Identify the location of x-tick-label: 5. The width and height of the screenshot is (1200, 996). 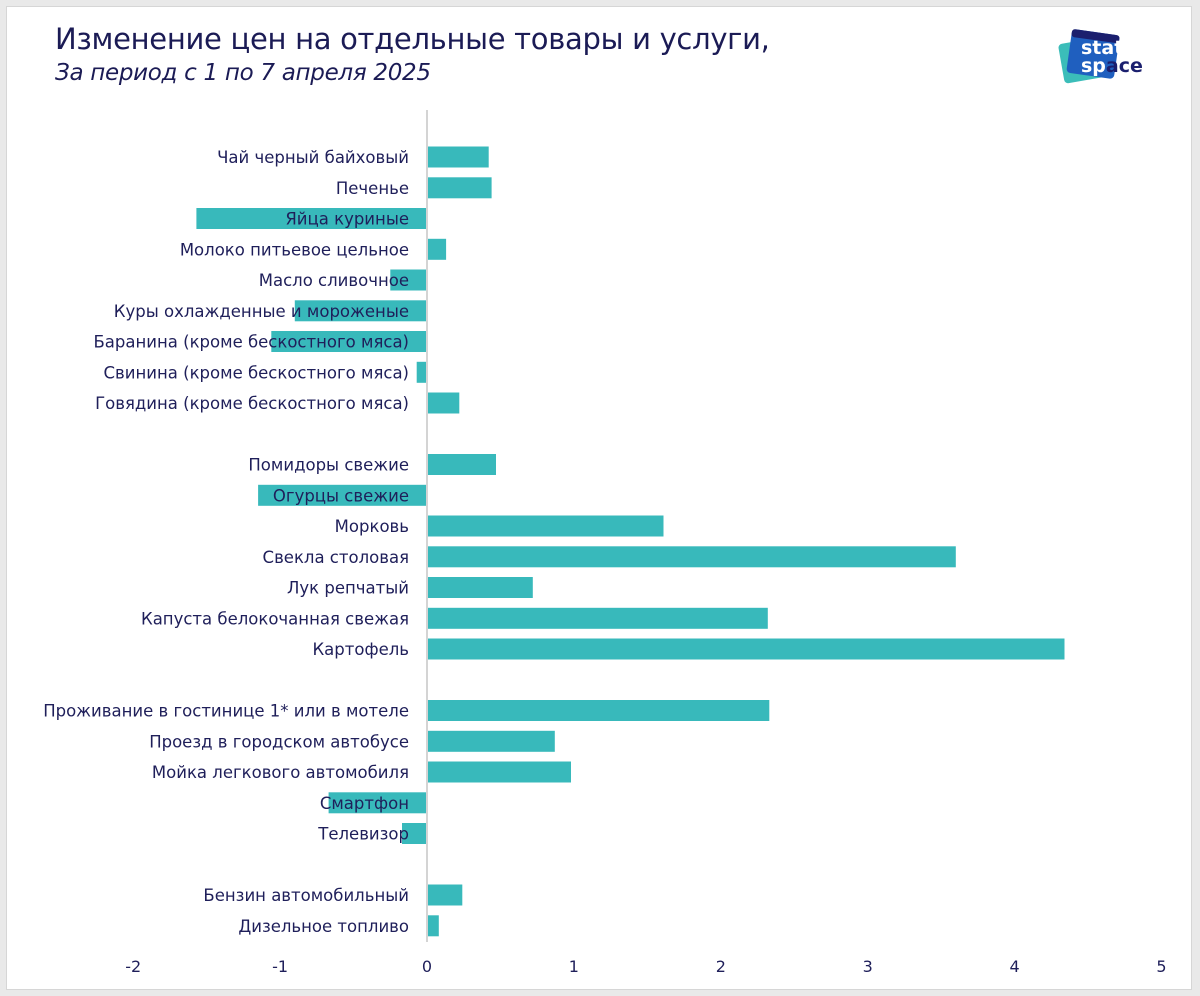
(1161, 966).